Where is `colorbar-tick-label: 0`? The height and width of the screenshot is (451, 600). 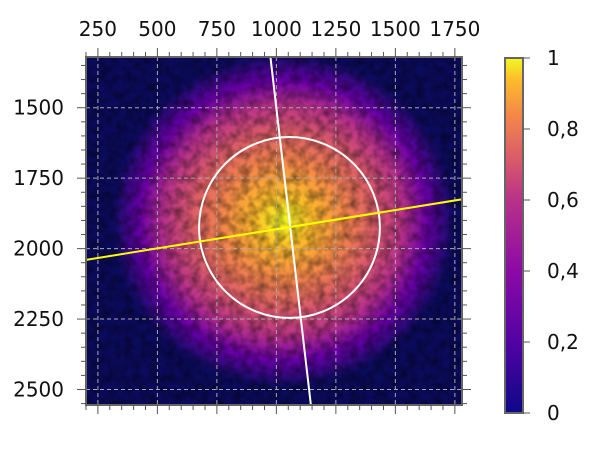 colorbar-tick-label: 0 is located at coordinates (553, 413).